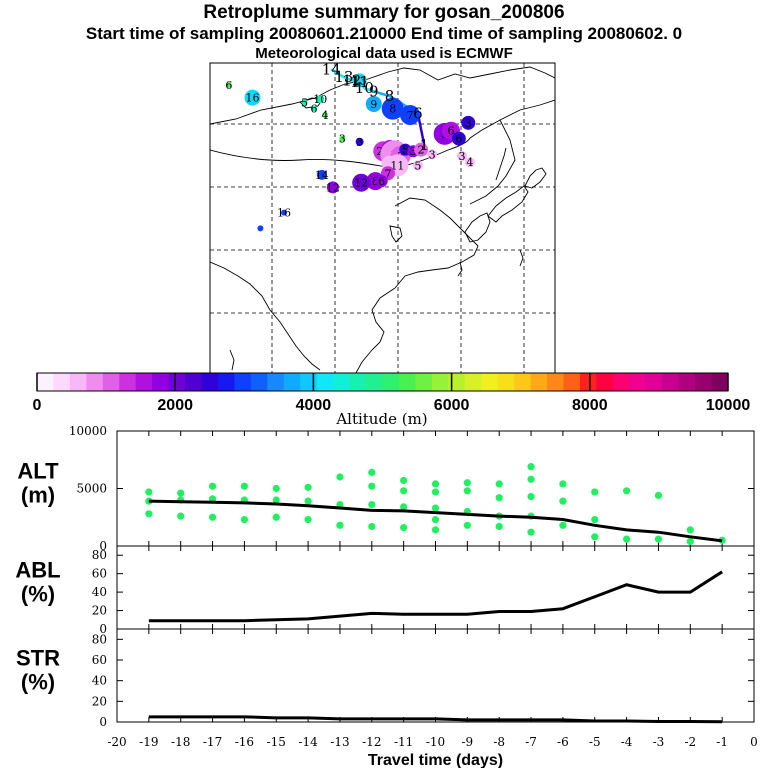  I want to click on y-tick-label: 5000, so click(91, 489).